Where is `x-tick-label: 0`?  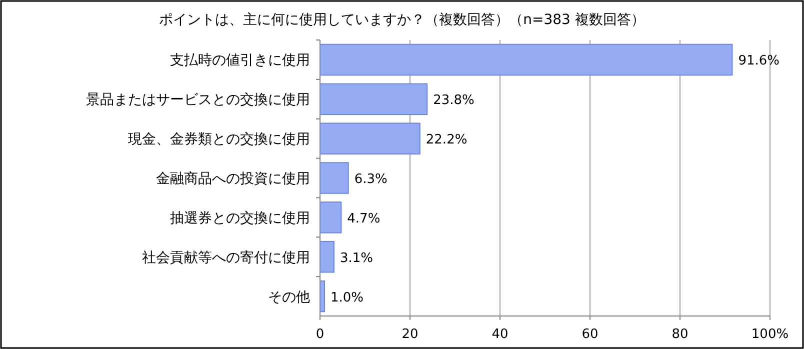
x-tick-label: 0 is located at coordinates (320, 334).